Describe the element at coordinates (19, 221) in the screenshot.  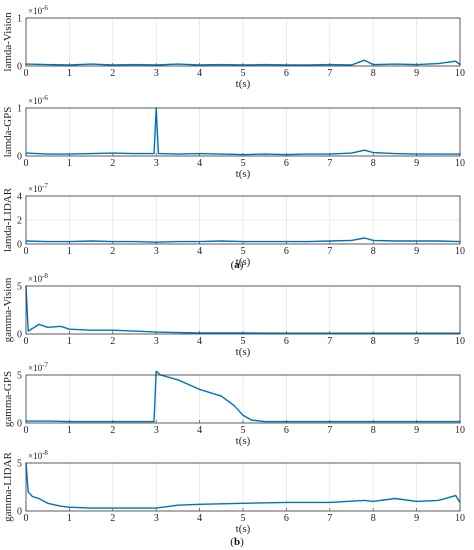
I see `y-tick-label: 2` at that location.